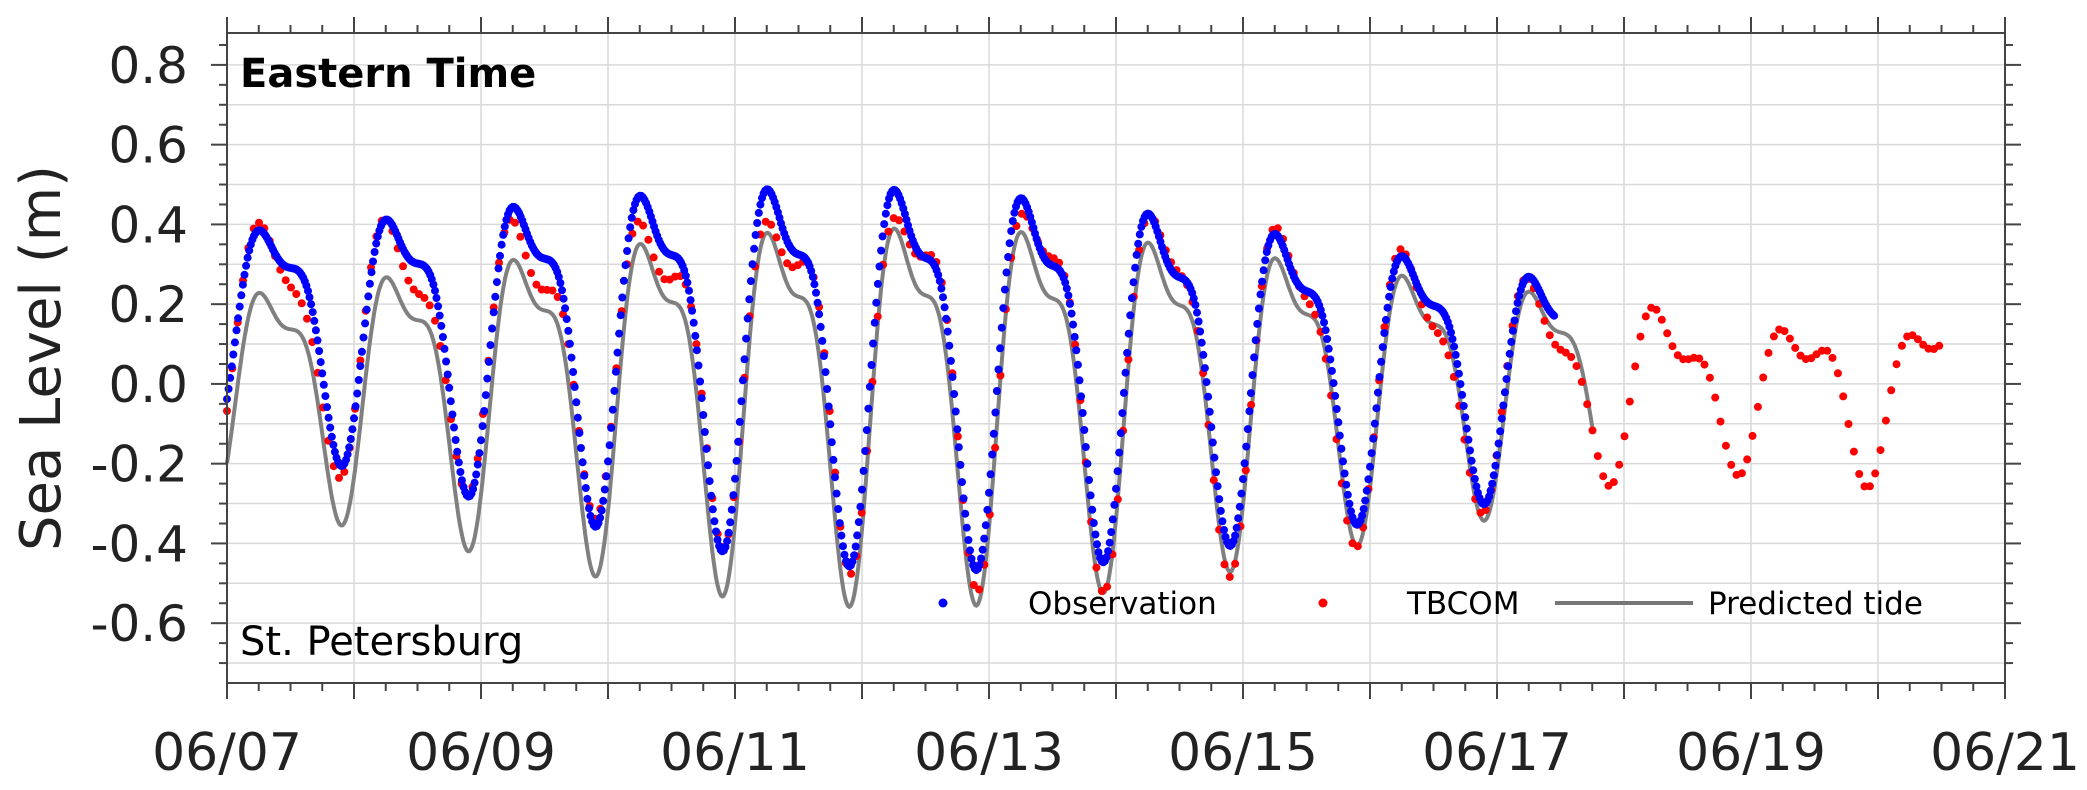  I want to click on x-tick-label: 06/19, so click(1751, 753).